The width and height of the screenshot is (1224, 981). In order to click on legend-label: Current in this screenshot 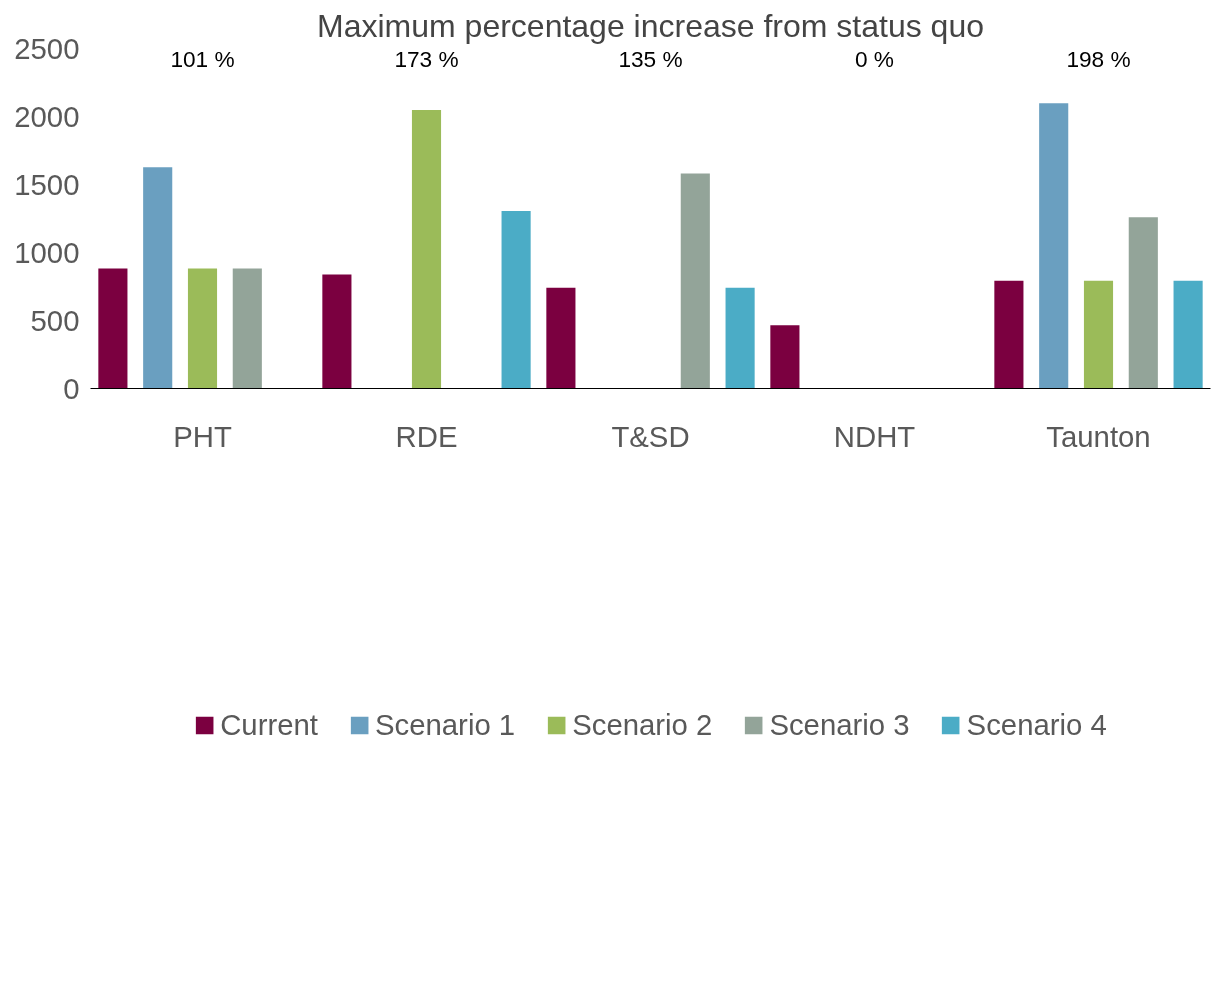, I will do `click(269, 725)`.